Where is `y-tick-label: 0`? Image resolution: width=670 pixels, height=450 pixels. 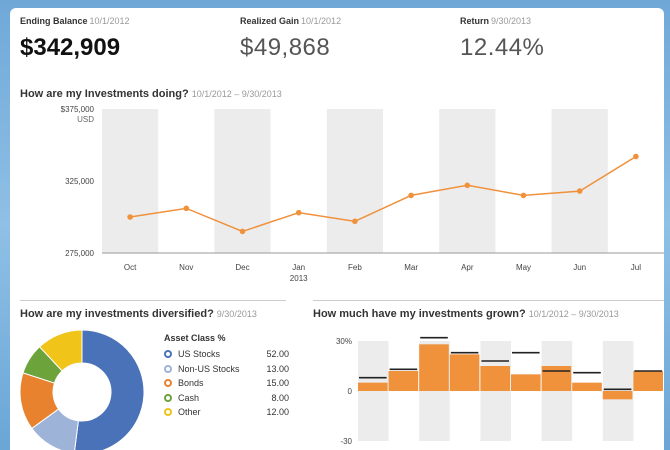 y-tick-label: 0 is located at coordinates (350, 391).